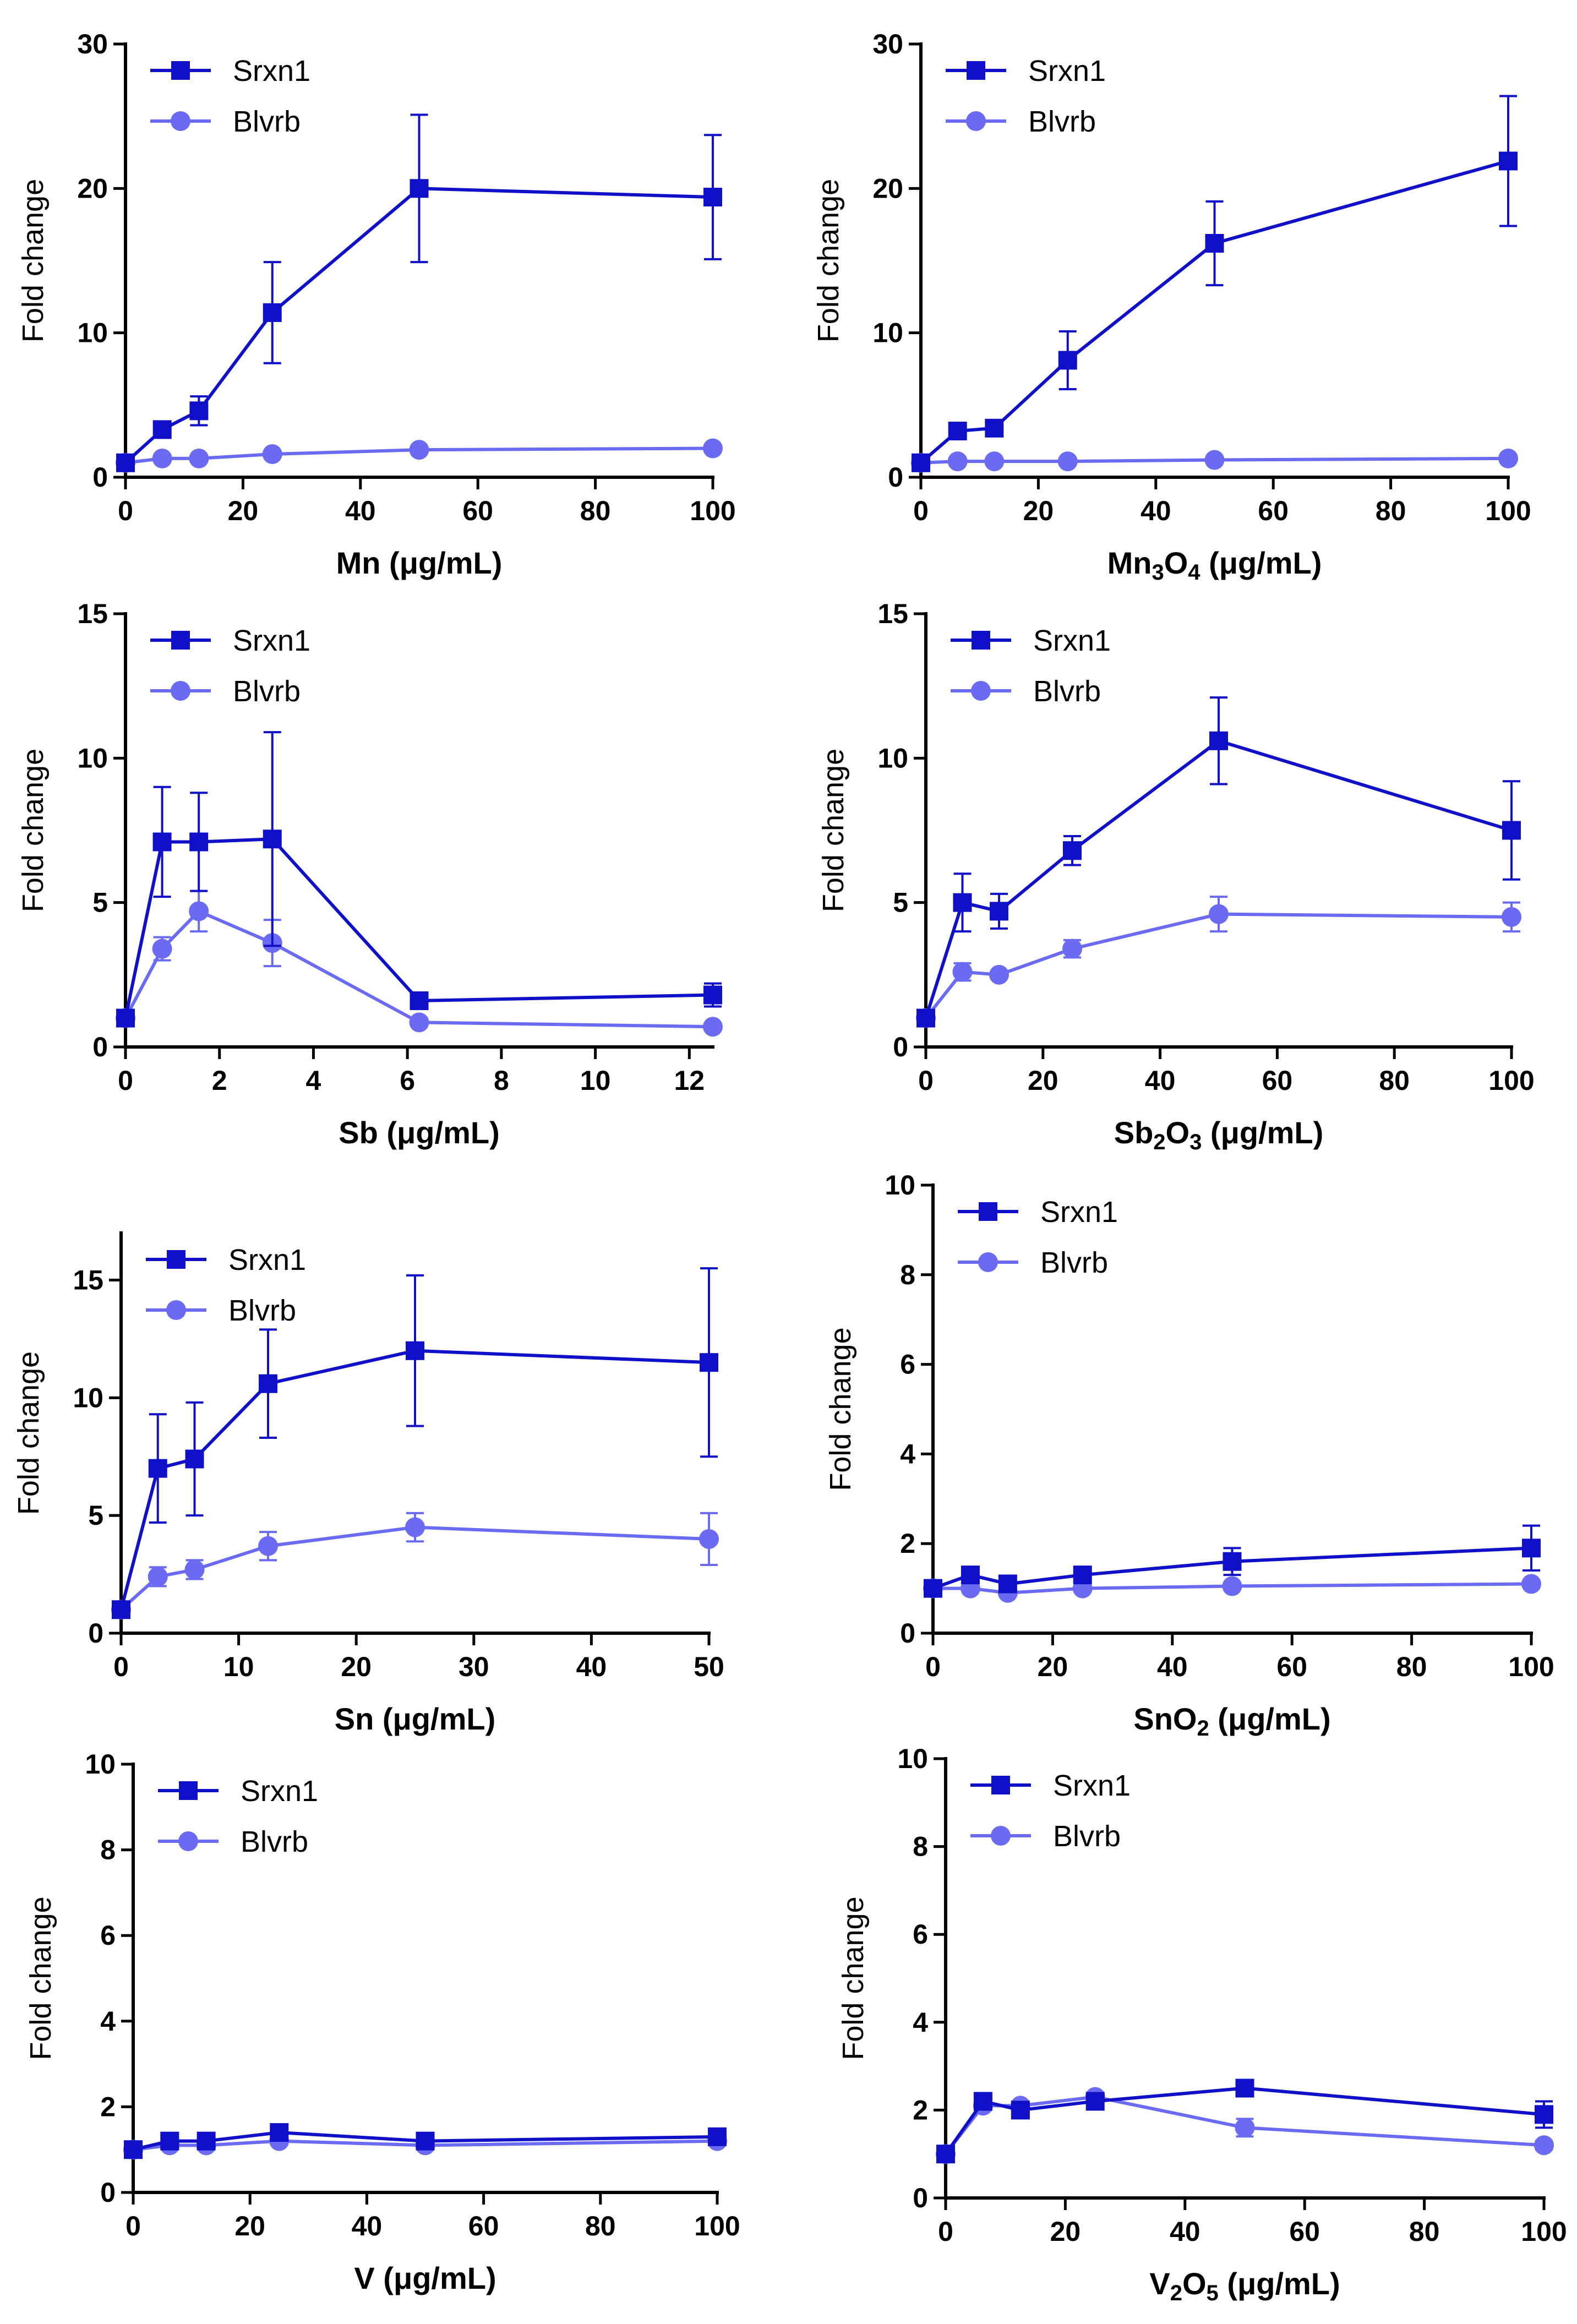 The width and height of the screenshot is (1577, 2324). Describe the element at coordinates (313, 1080) in the screenshot. I see `x-tick-label: 4` at that location.